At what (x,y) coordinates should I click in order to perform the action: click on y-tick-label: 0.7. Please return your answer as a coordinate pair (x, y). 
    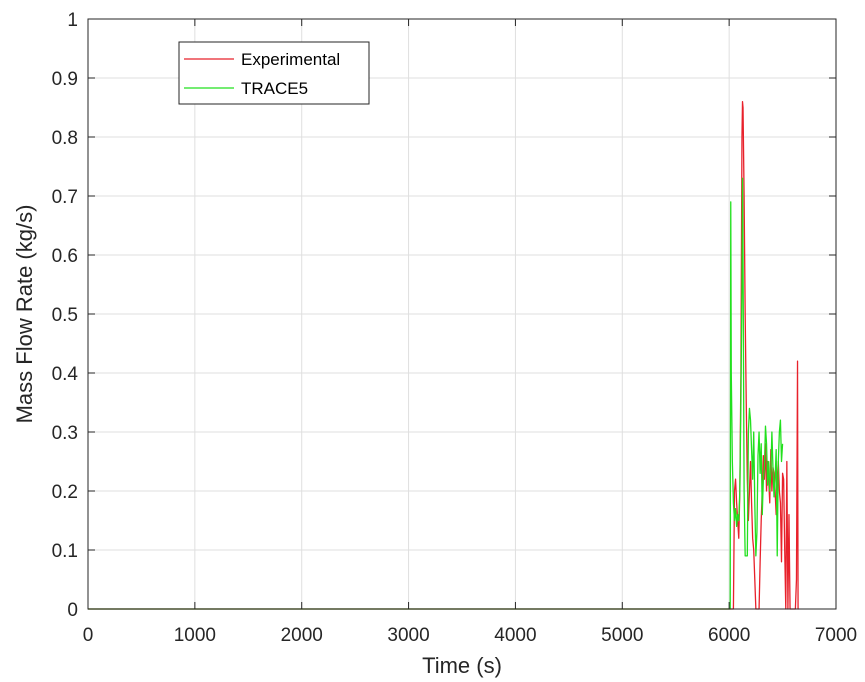
    Looking at the image, I should click on (65, 197).